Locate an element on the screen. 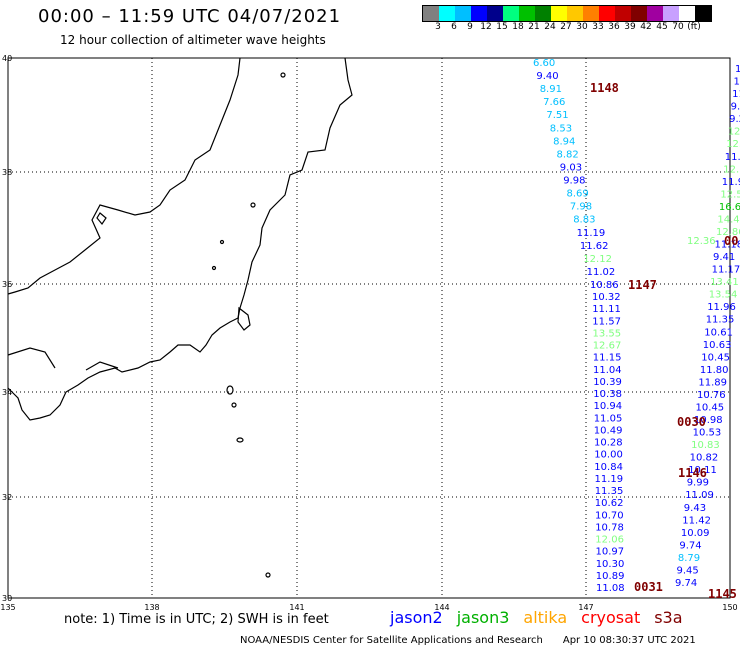 The image size is (740, 650). wave-height-value: 11.53 is located at coordinates (732, 157).